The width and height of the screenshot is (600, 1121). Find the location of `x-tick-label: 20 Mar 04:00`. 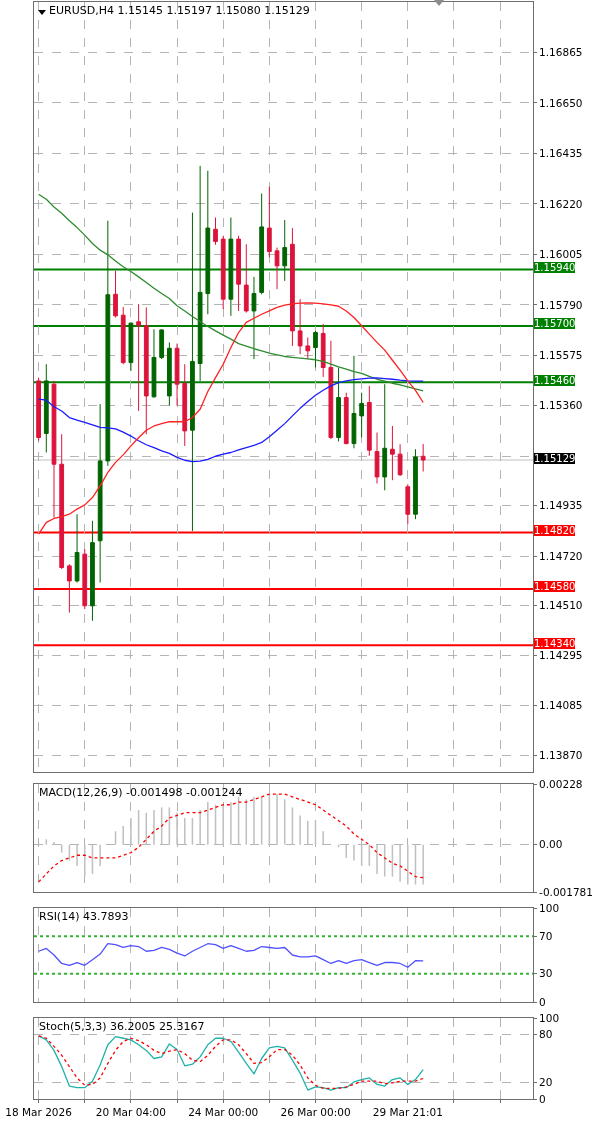

x-tick-label: 20 Mar 04:00 is located at coordinates (130, 1111).